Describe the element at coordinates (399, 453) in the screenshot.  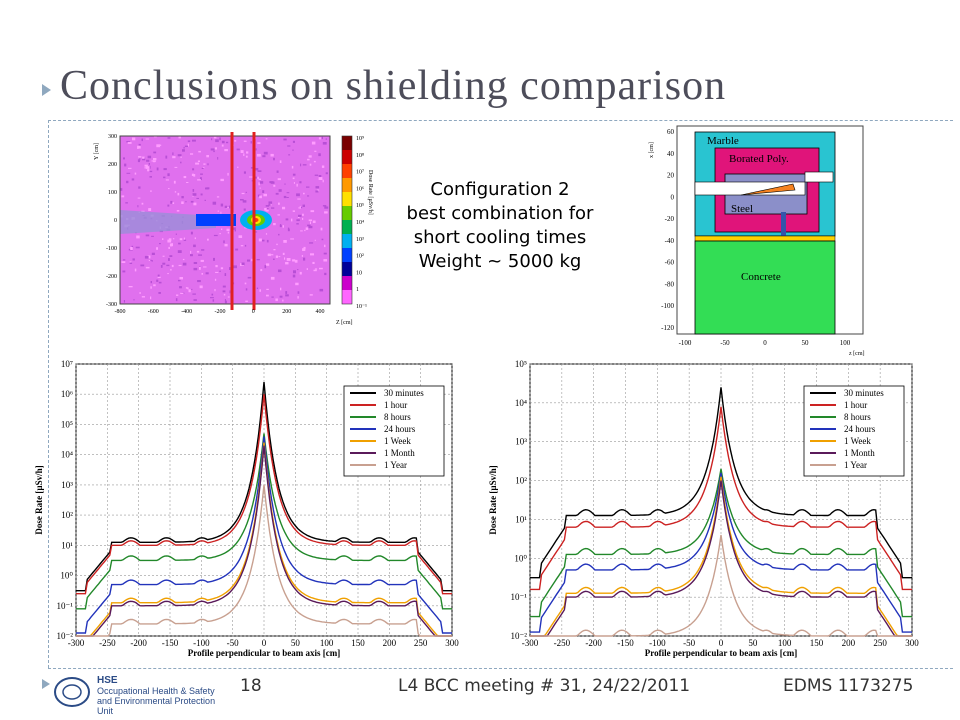
I see `legend-label: 1 Month` at that location.